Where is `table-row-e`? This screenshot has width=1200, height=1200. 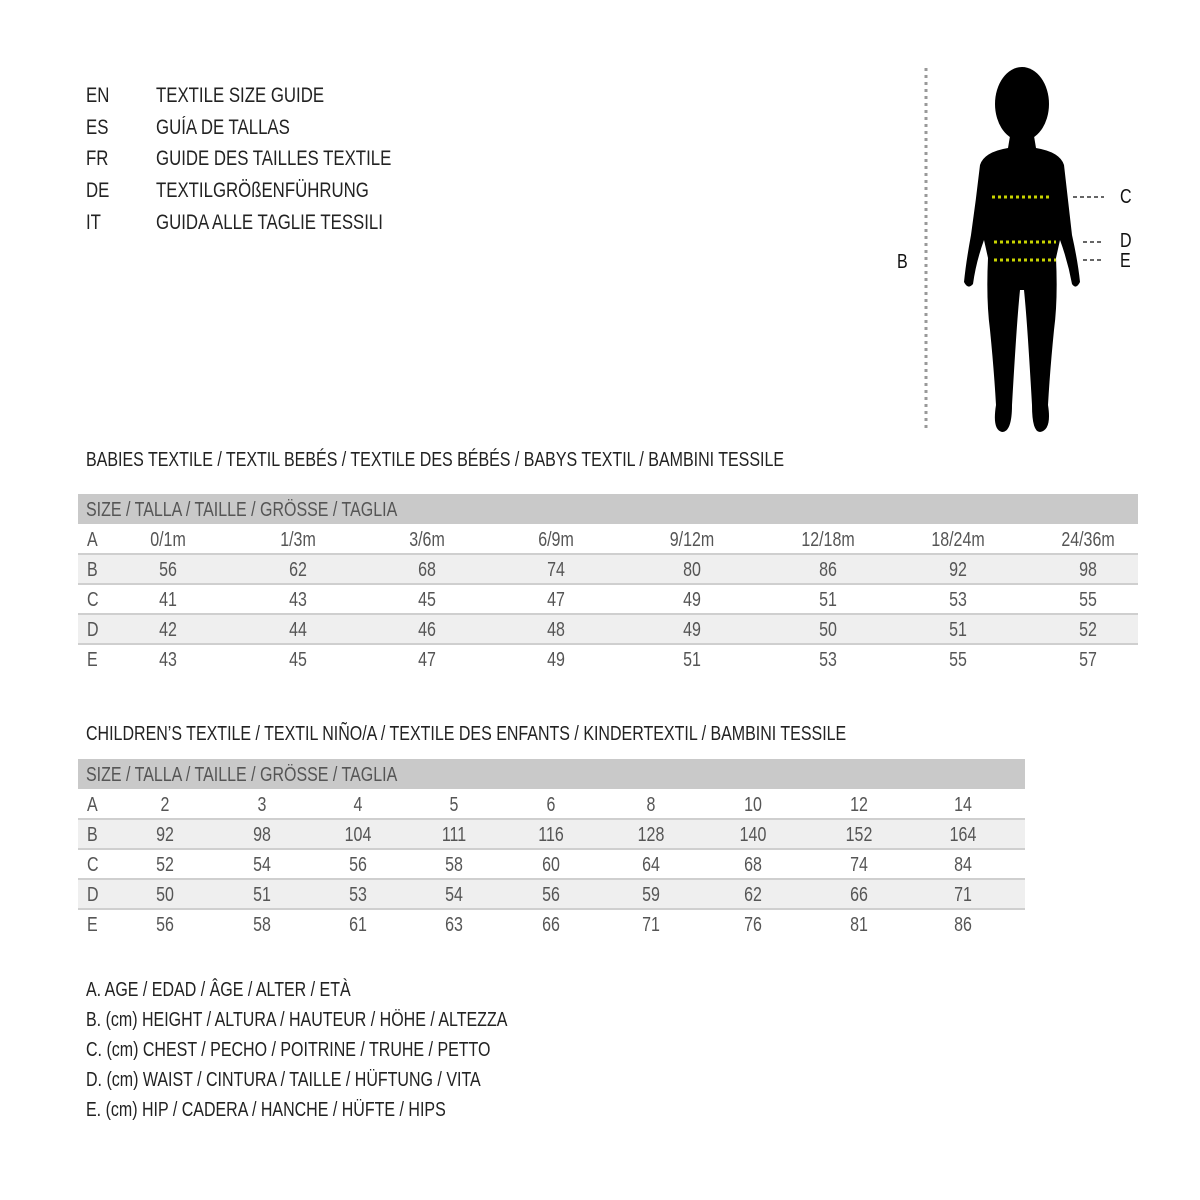
table-row-e is located at coordinates (608, 659).